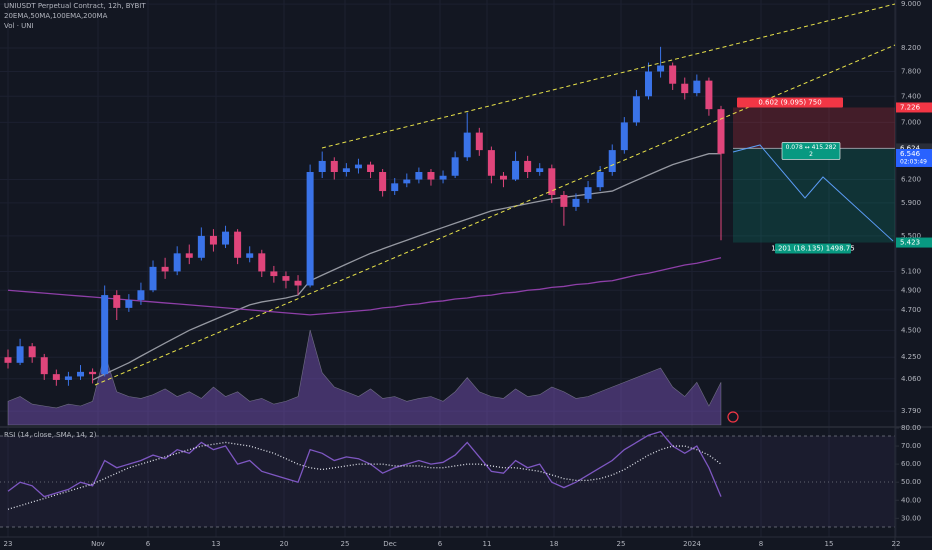  I want to click on volume-area, so click(364, 377).